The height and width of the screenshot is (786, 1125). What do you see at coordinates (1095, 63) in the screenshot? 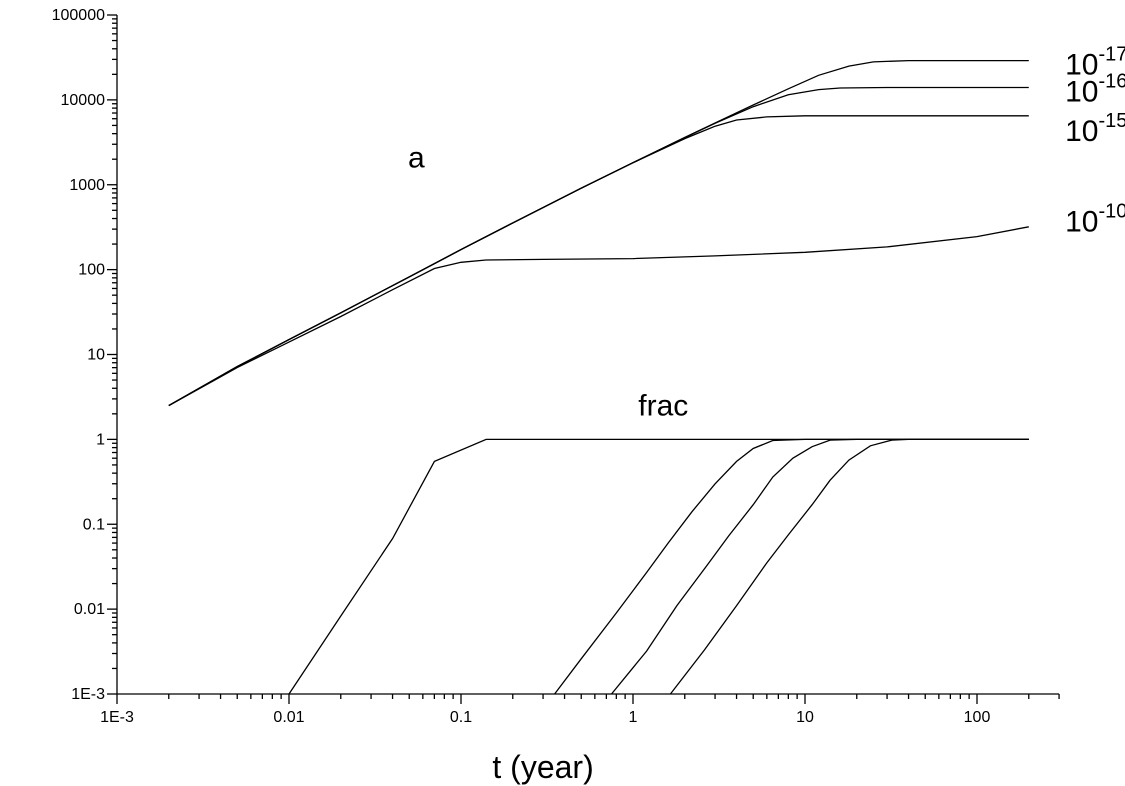
I see `series-label: 10-17` at bounding box center [1095, 63].